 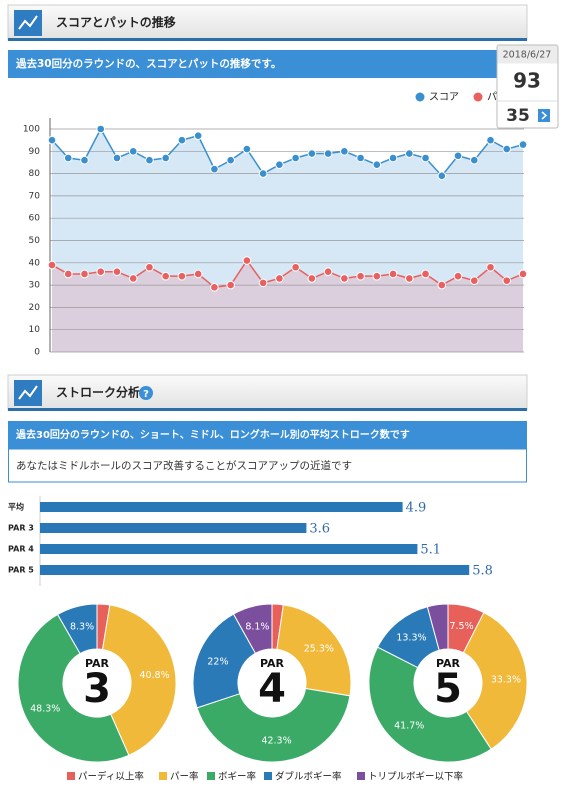 I want to click on help-icon, so click(x=146, y=393).